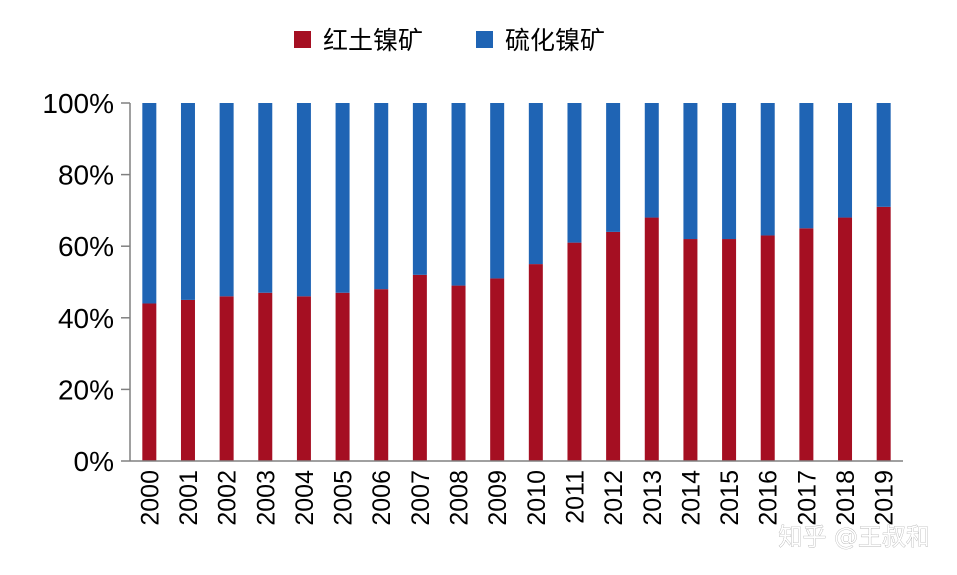 The height and width of the screenshot is (575, 957). I want to click on bar-laterite-2009, so click(497, 369).